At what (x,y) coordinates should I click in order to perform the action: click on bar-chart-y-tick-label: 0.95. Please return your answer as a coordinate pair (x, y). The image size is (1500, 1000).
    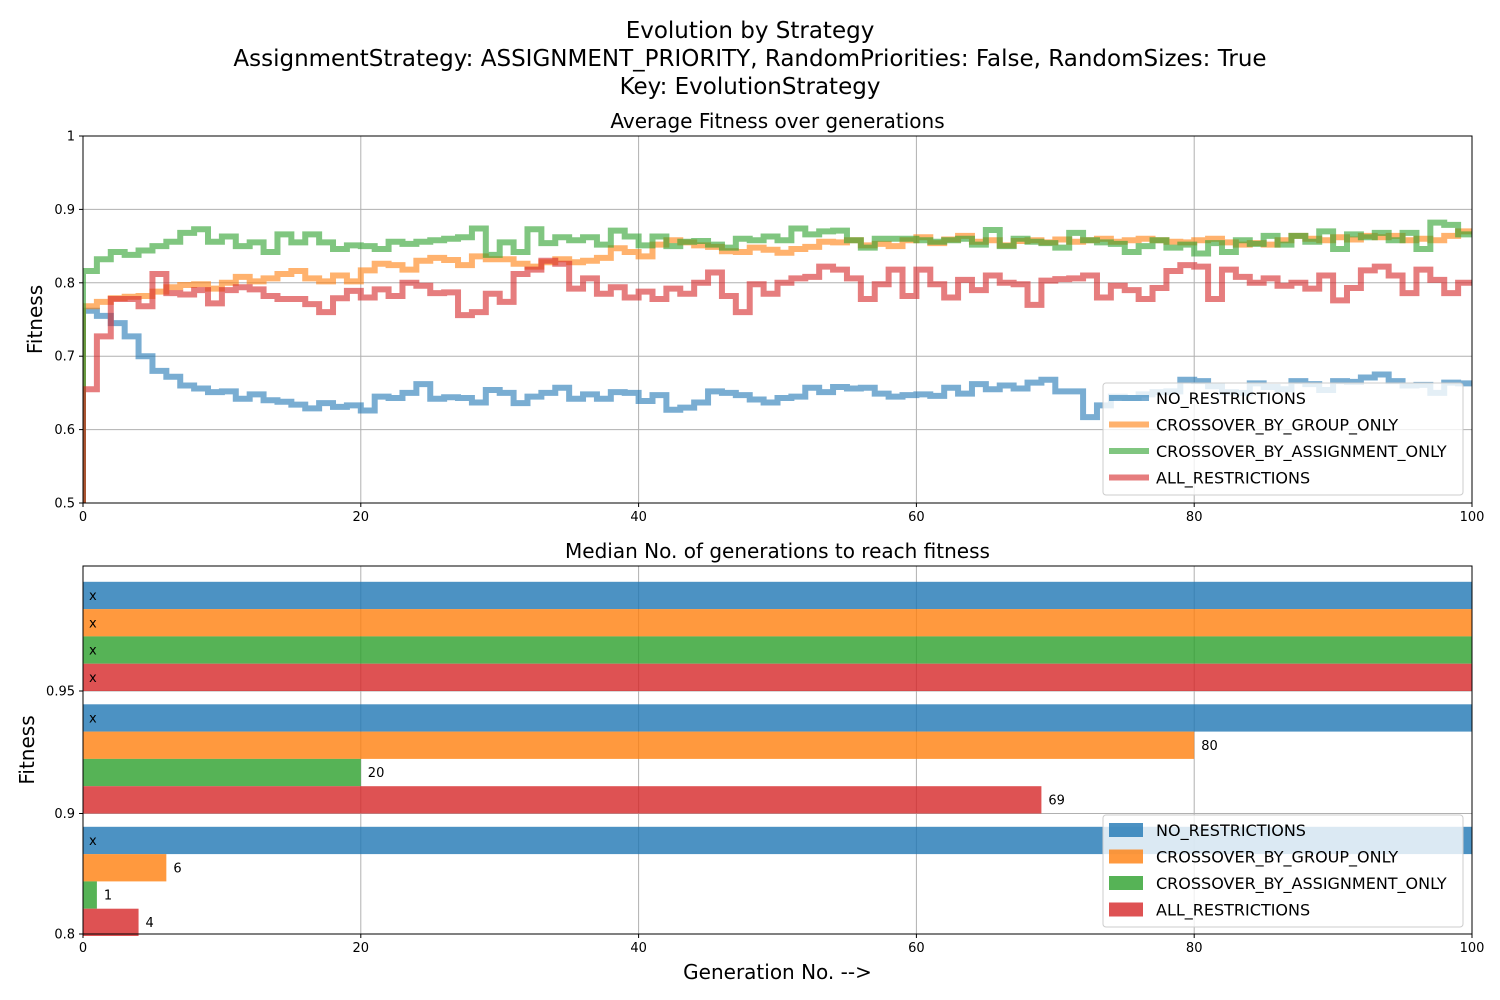
    Looking at the image, I should click on (60, 692).